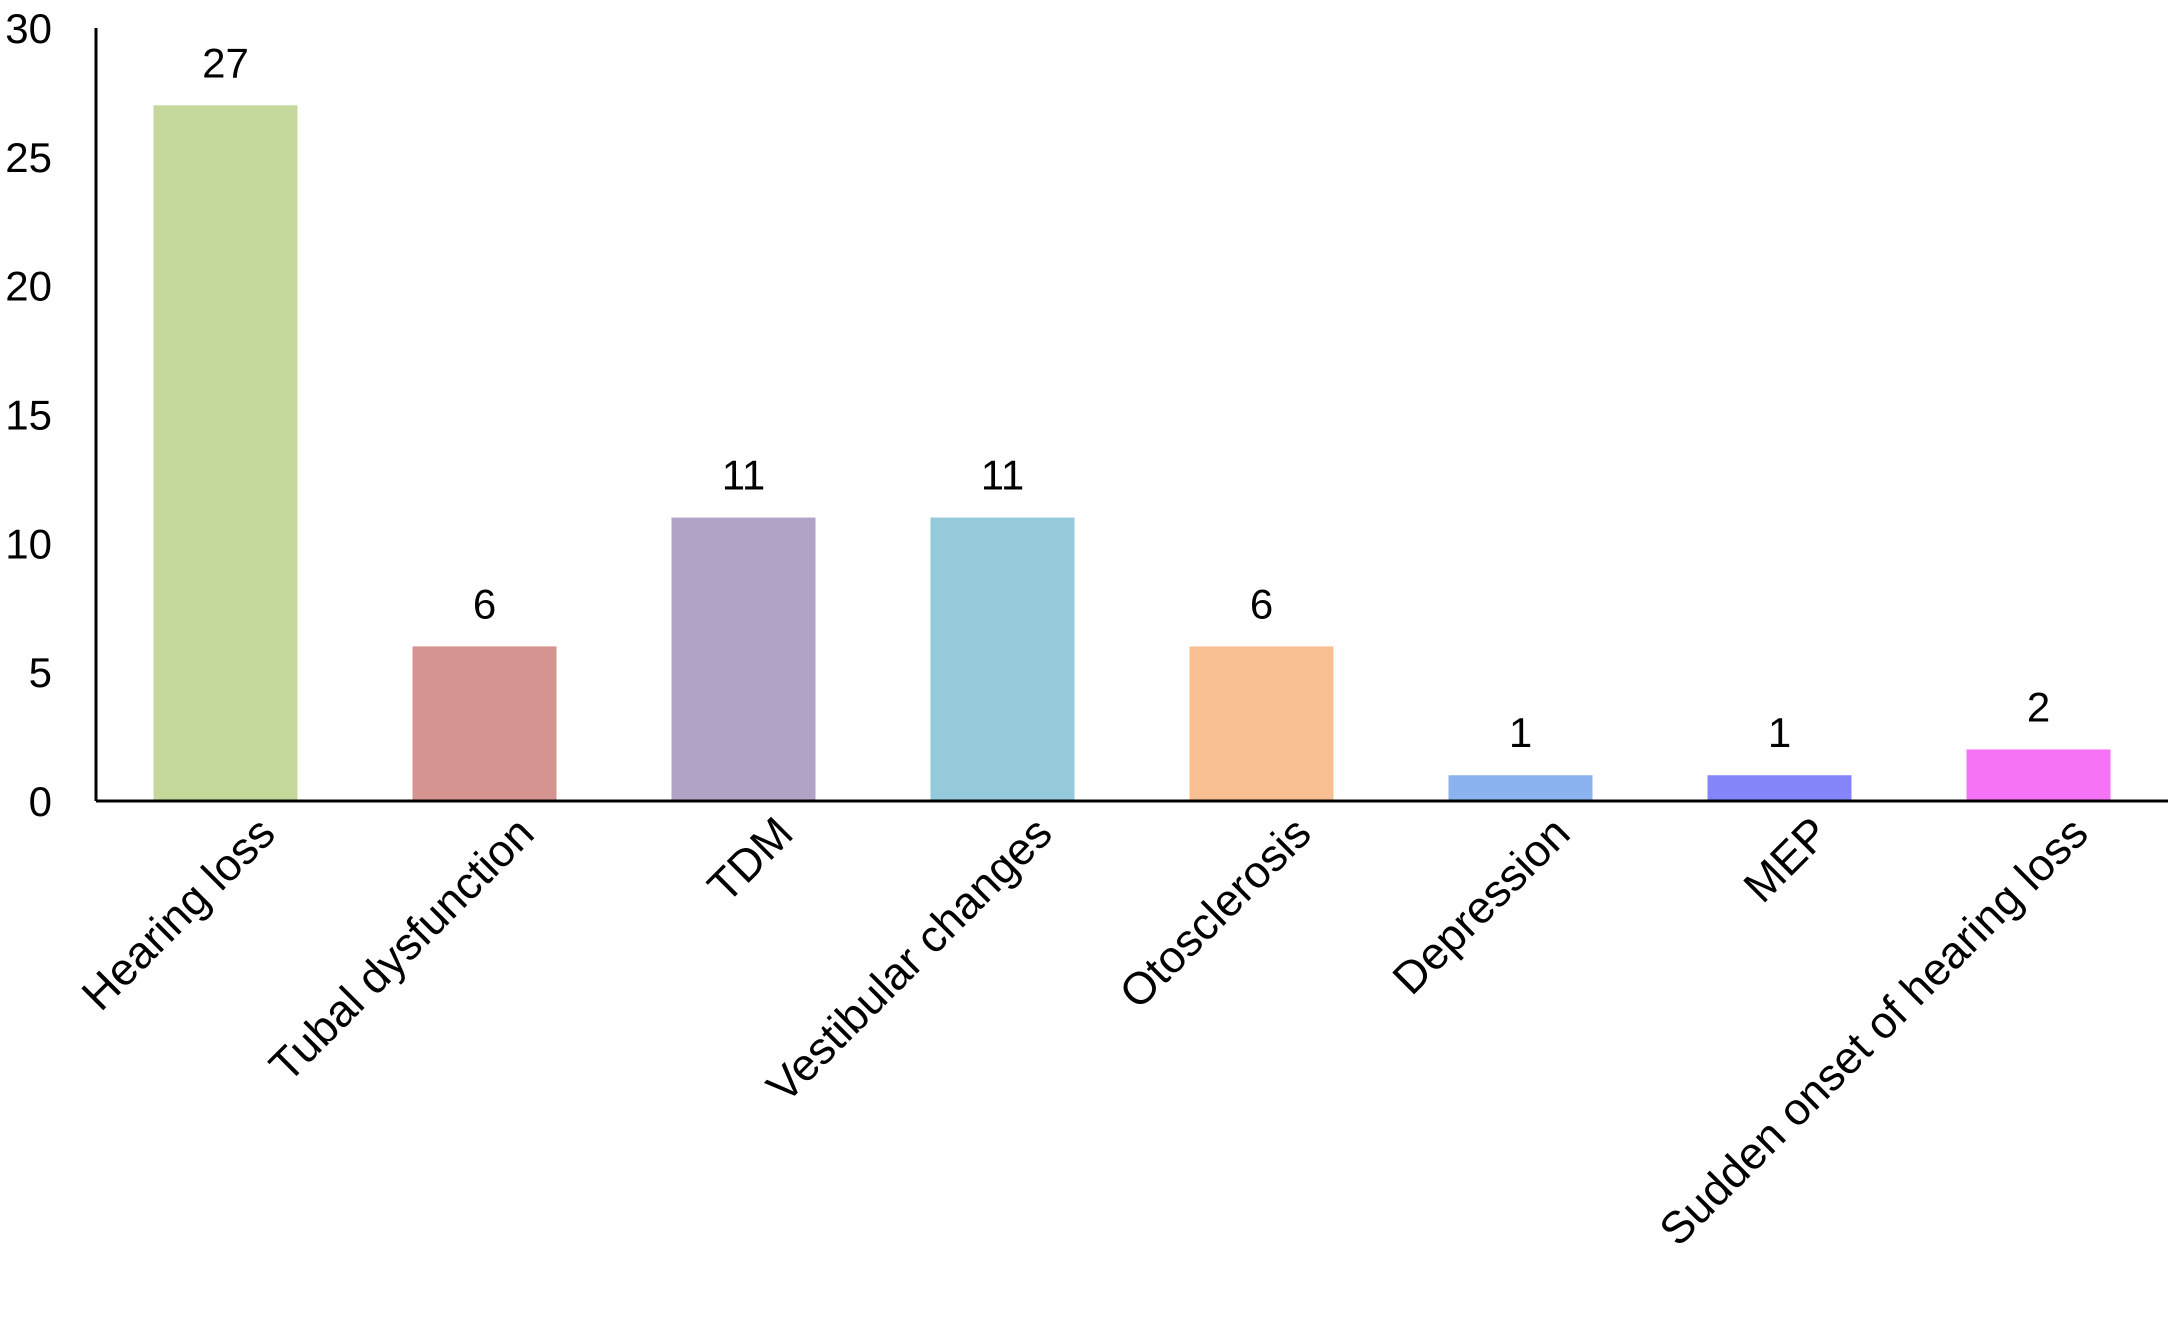 The width and height of the screenshot is (2168, 1327). I want to click on x-tick-label: Depression, so click(1481, 905).